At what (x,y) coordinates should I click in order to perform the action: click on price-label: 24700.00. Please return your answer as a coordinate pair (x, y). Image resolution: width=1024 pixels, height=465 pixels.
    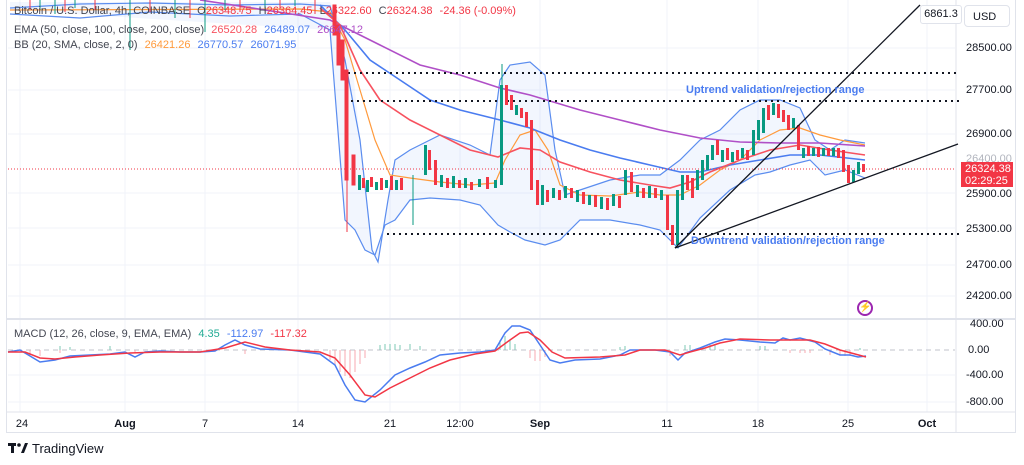
    Looking at the image, I should click on (989, 265).